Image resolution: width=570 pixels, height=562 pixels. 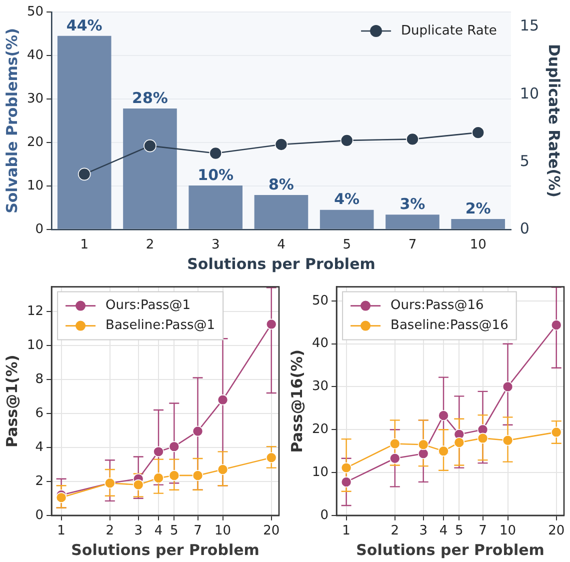 What do you see at coordinates (478, 208) in the screenshot?
I see `data-label: 2%` at bounding box center [478, 208].